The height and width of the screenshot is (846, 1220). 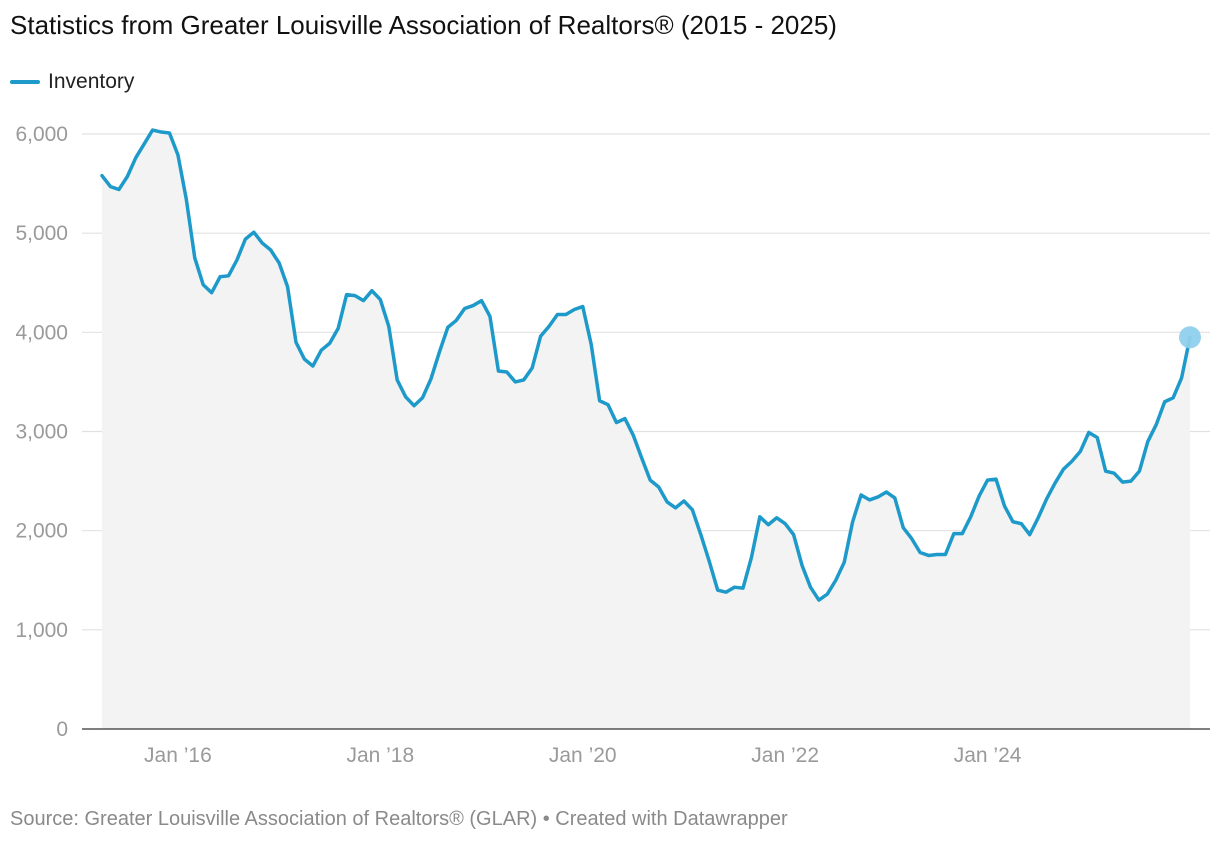 I want to click on x-tick-label: Jan ’18, so click(x=380, y=755).